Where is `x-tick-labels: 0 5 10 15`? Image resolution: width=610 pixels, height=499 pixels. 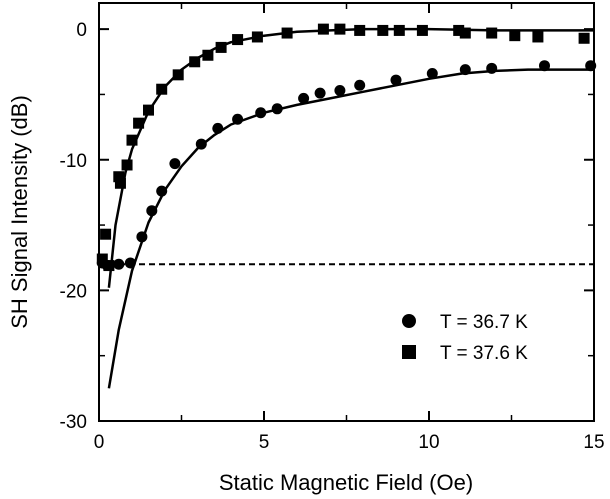
x-tick-labels: 0 5 10 15 is located at coordinates (349, 442).